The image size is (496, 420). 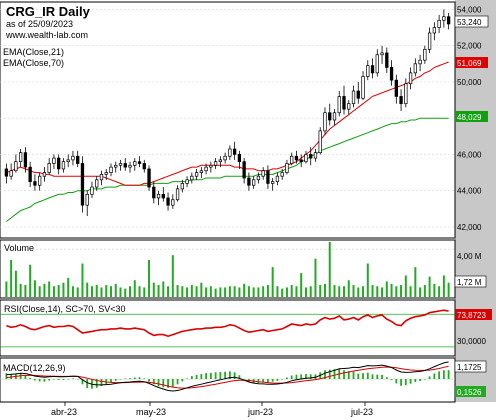 What do you see at coordinates (469, 256) in the screenshot?
I see `volume-tick-label: 4,00 M` at bounding box center [469, 256].